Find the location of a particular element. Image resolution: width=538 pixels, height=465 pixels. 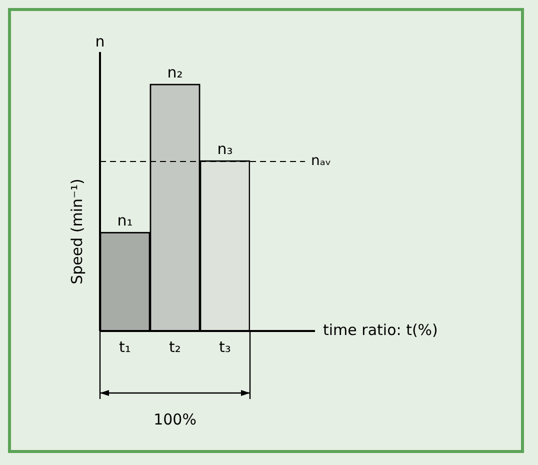

ref-line-label: nₐᵥ is located at coordinates (321, 161).